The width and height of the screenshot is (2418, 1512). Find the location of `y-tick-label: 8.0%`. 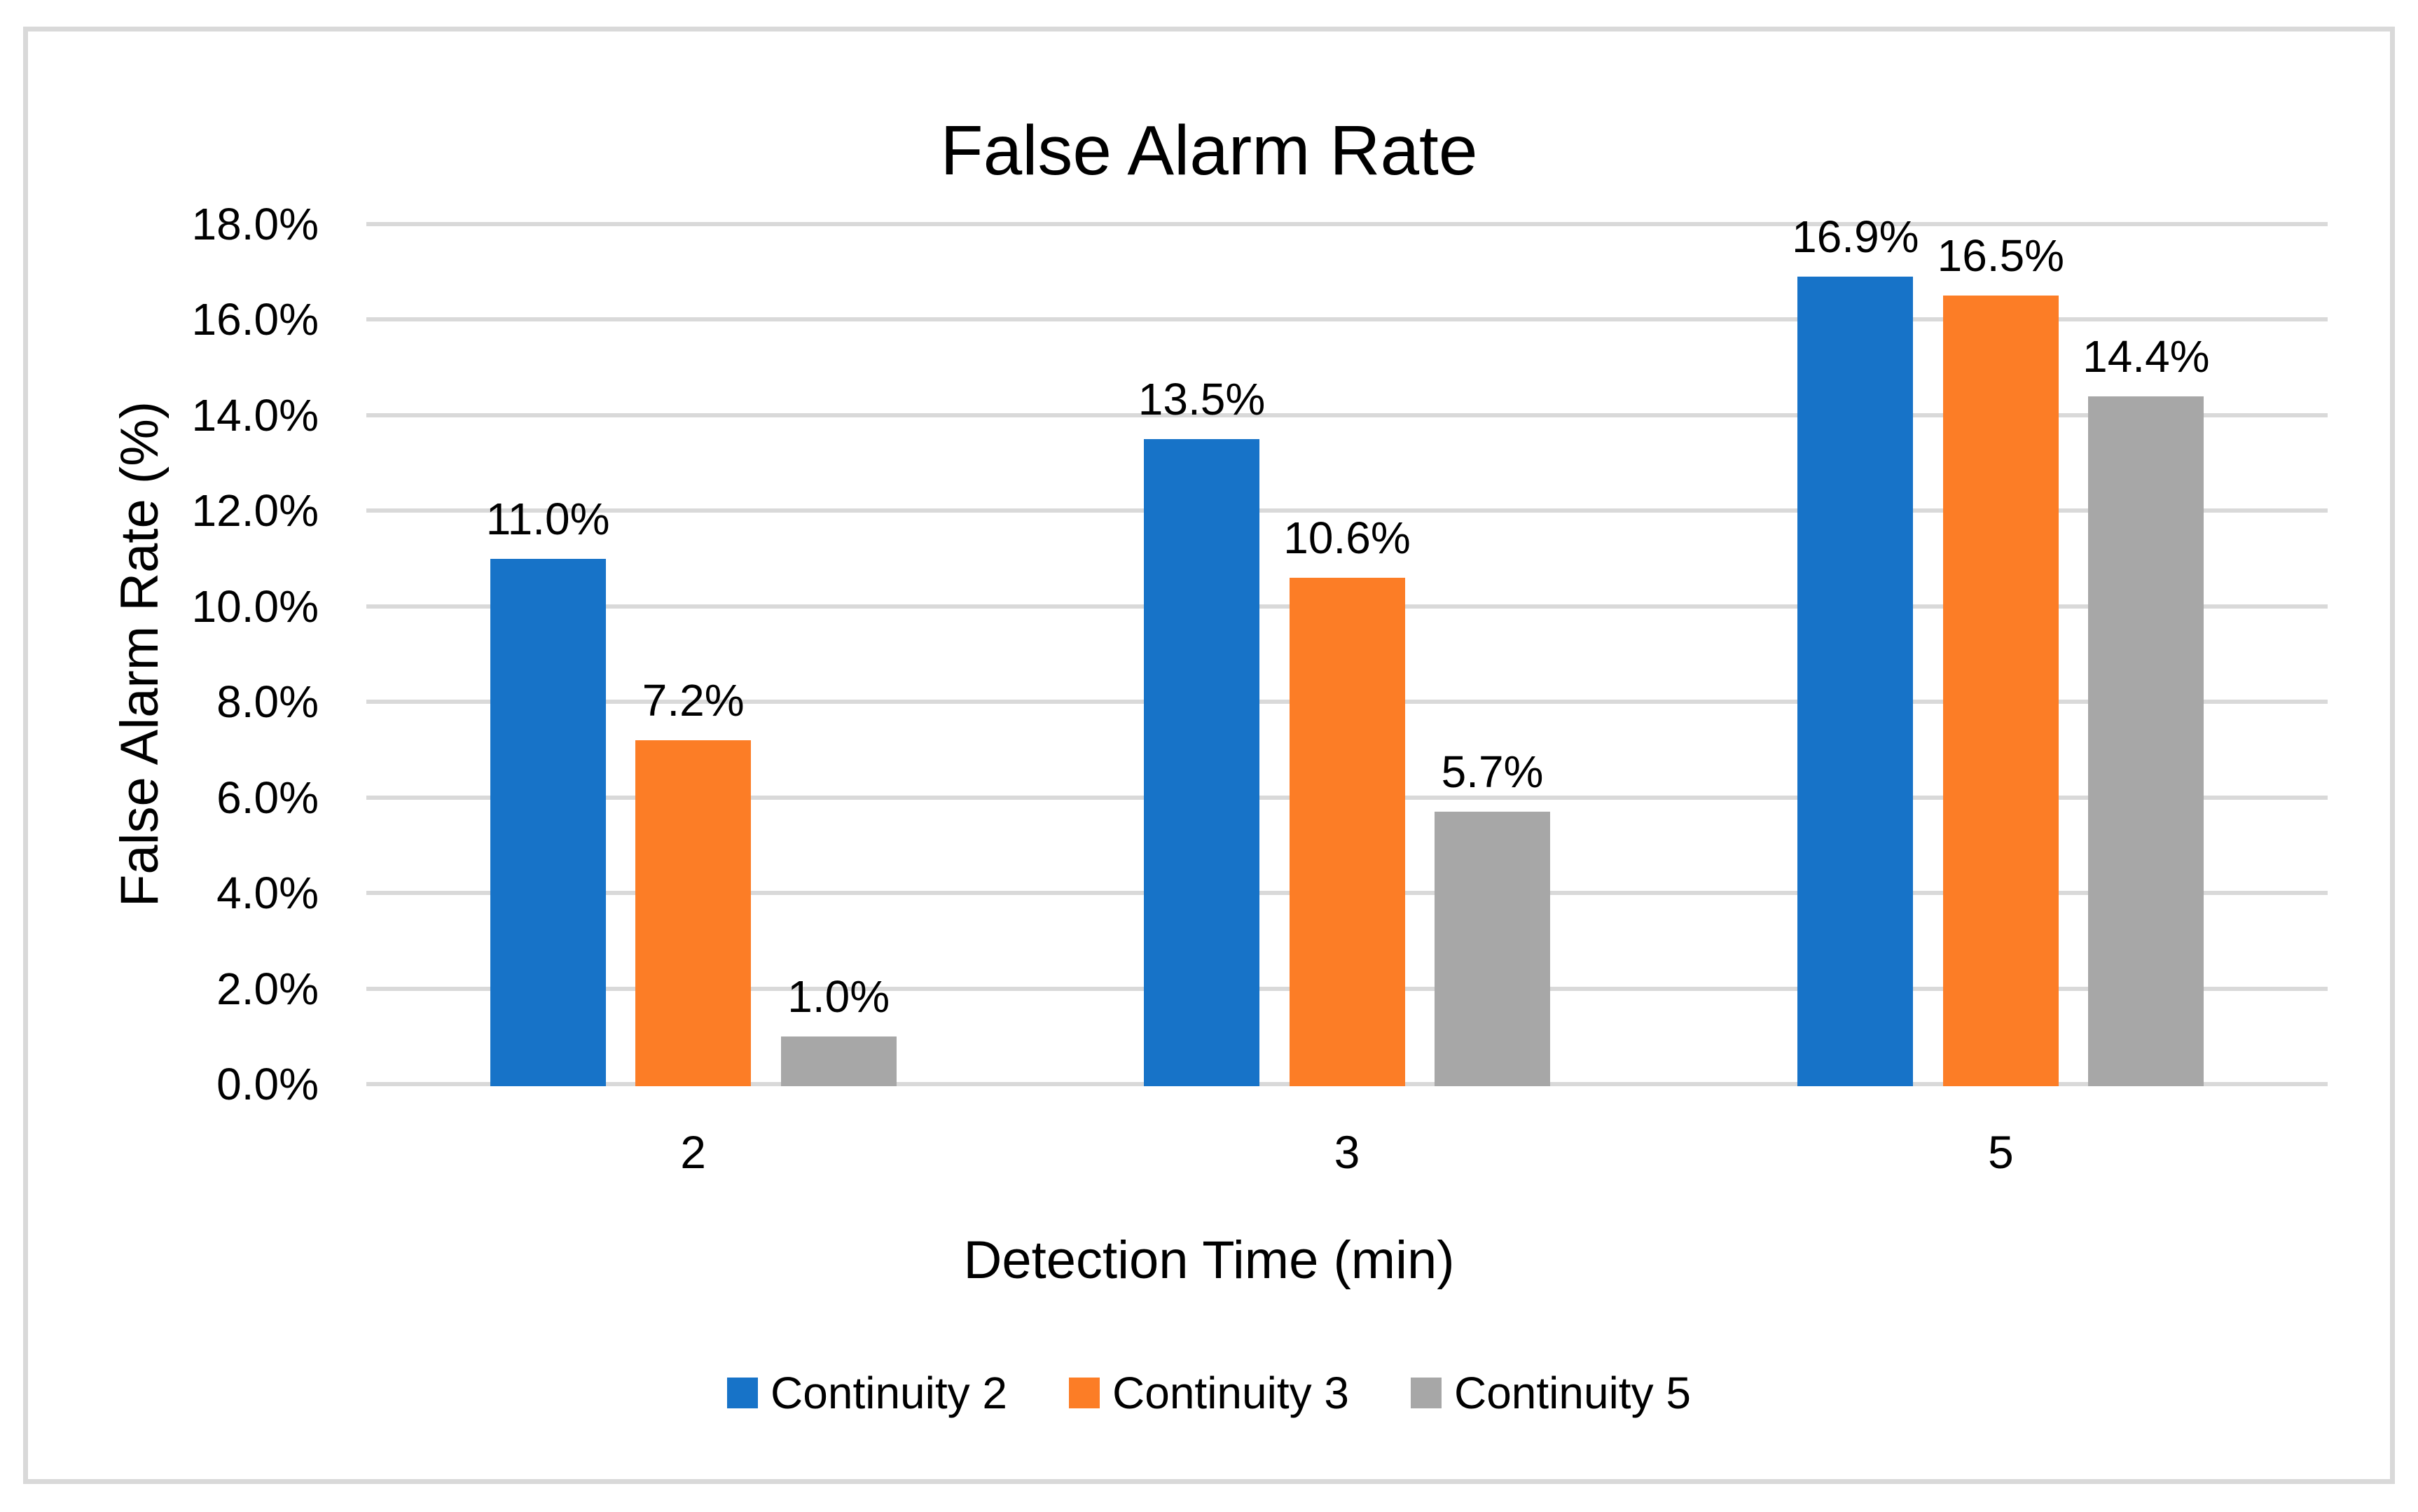

y-tick-label: 8.0% is located at coordinates (267, 702).